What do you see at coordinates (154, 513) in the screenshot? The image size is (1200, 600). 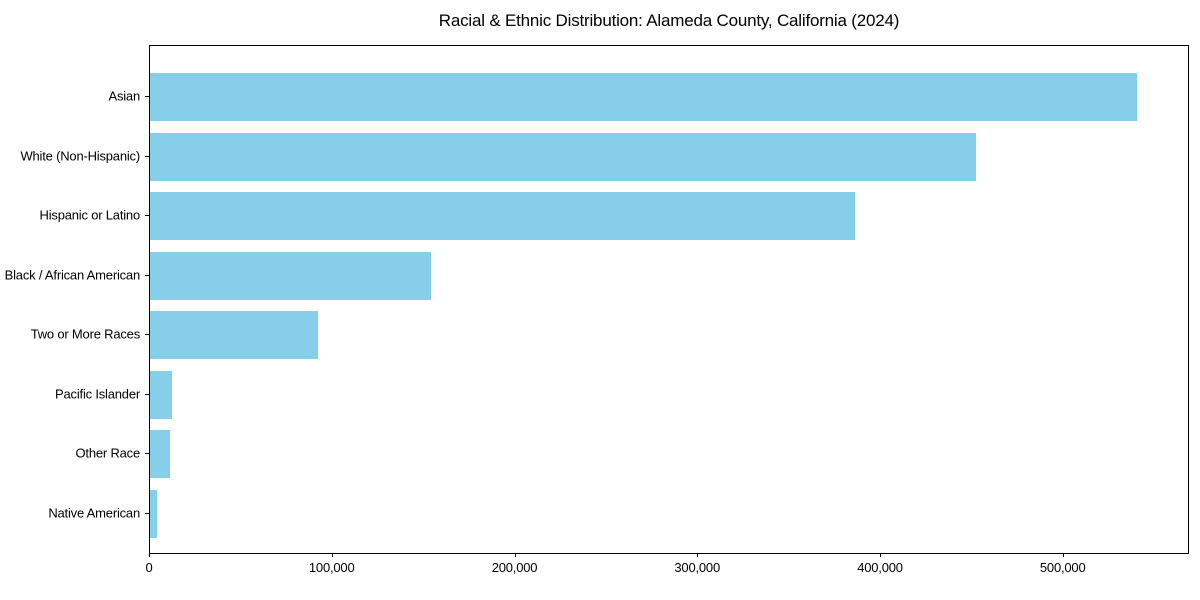 I see `bar-native-american` at bounding box center [154, 513].